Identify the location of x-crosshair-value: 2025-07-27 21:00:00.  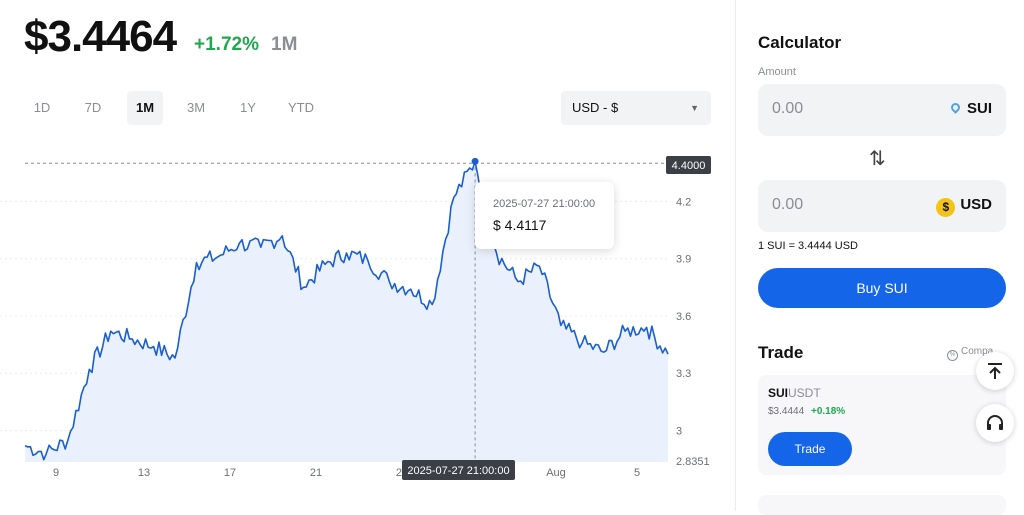
(458, 471).